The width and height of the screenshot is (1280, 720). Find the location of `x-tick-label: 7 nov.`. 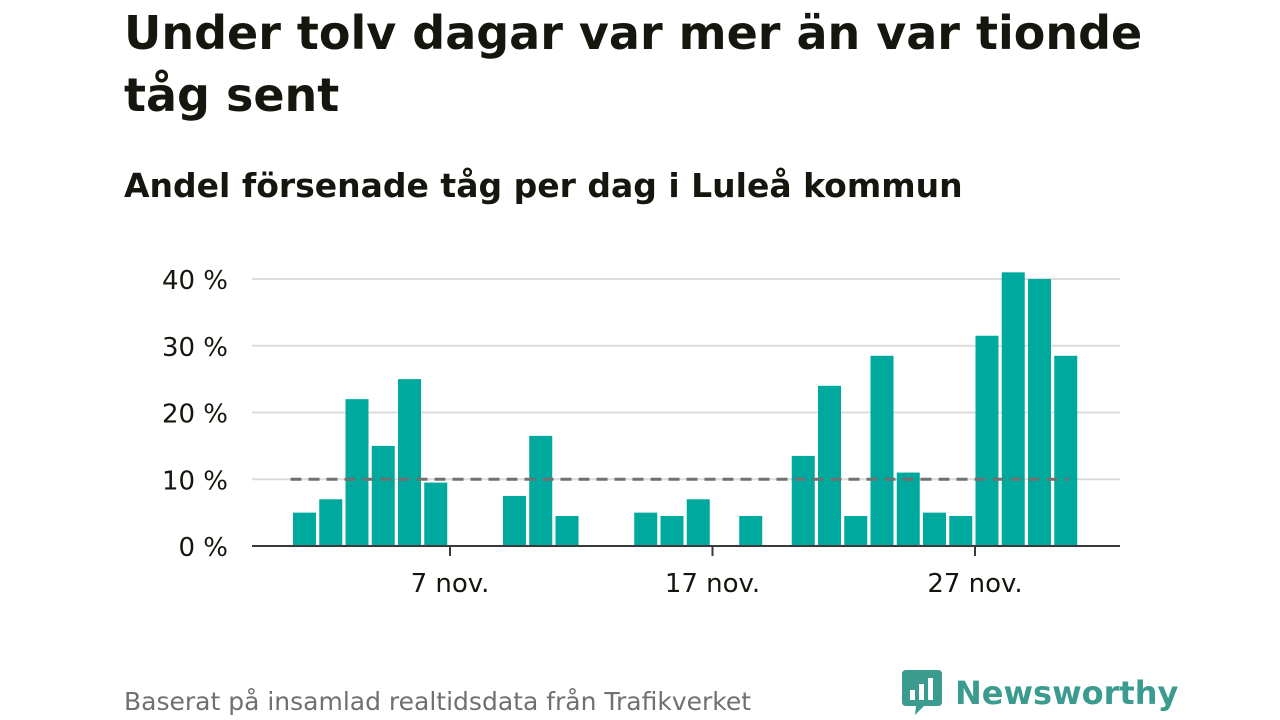

x-tick-label: 7 nov. is located at coordinates (450, 584).